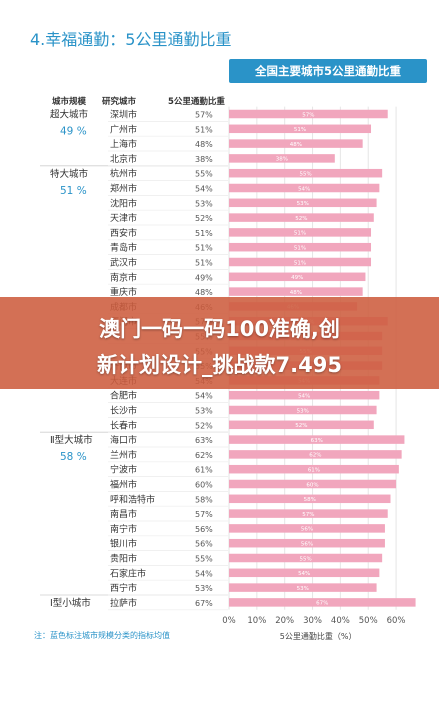 This screenshot has height=703, width=439. Describe the element at coordinates (204, 277) in the screenshot. I see `value-label: 49%` at that location.